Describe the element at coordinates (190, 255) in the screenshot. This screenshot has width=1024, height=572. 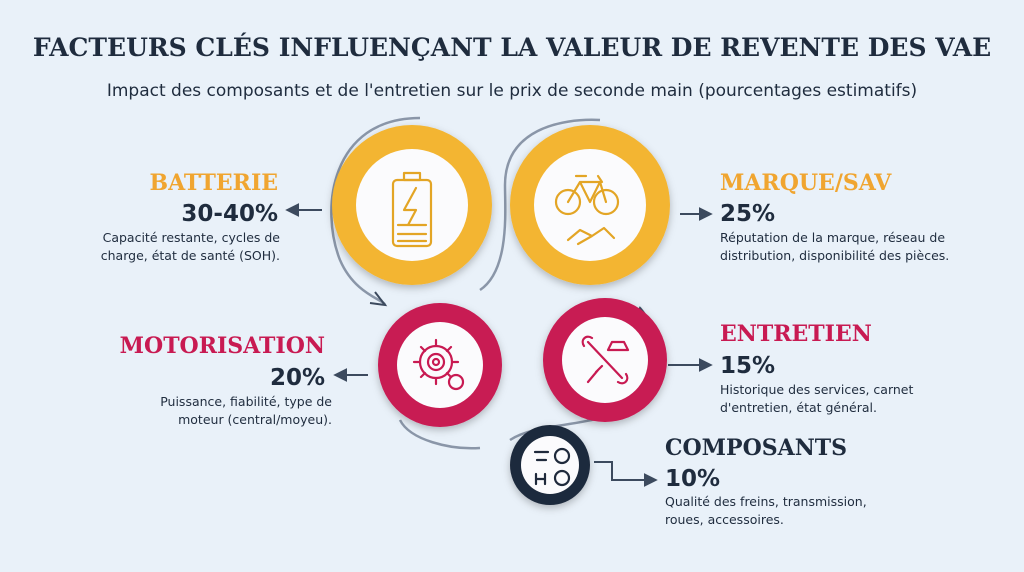
I see `factor-description: charge, état de santé (SOH).` at that location.